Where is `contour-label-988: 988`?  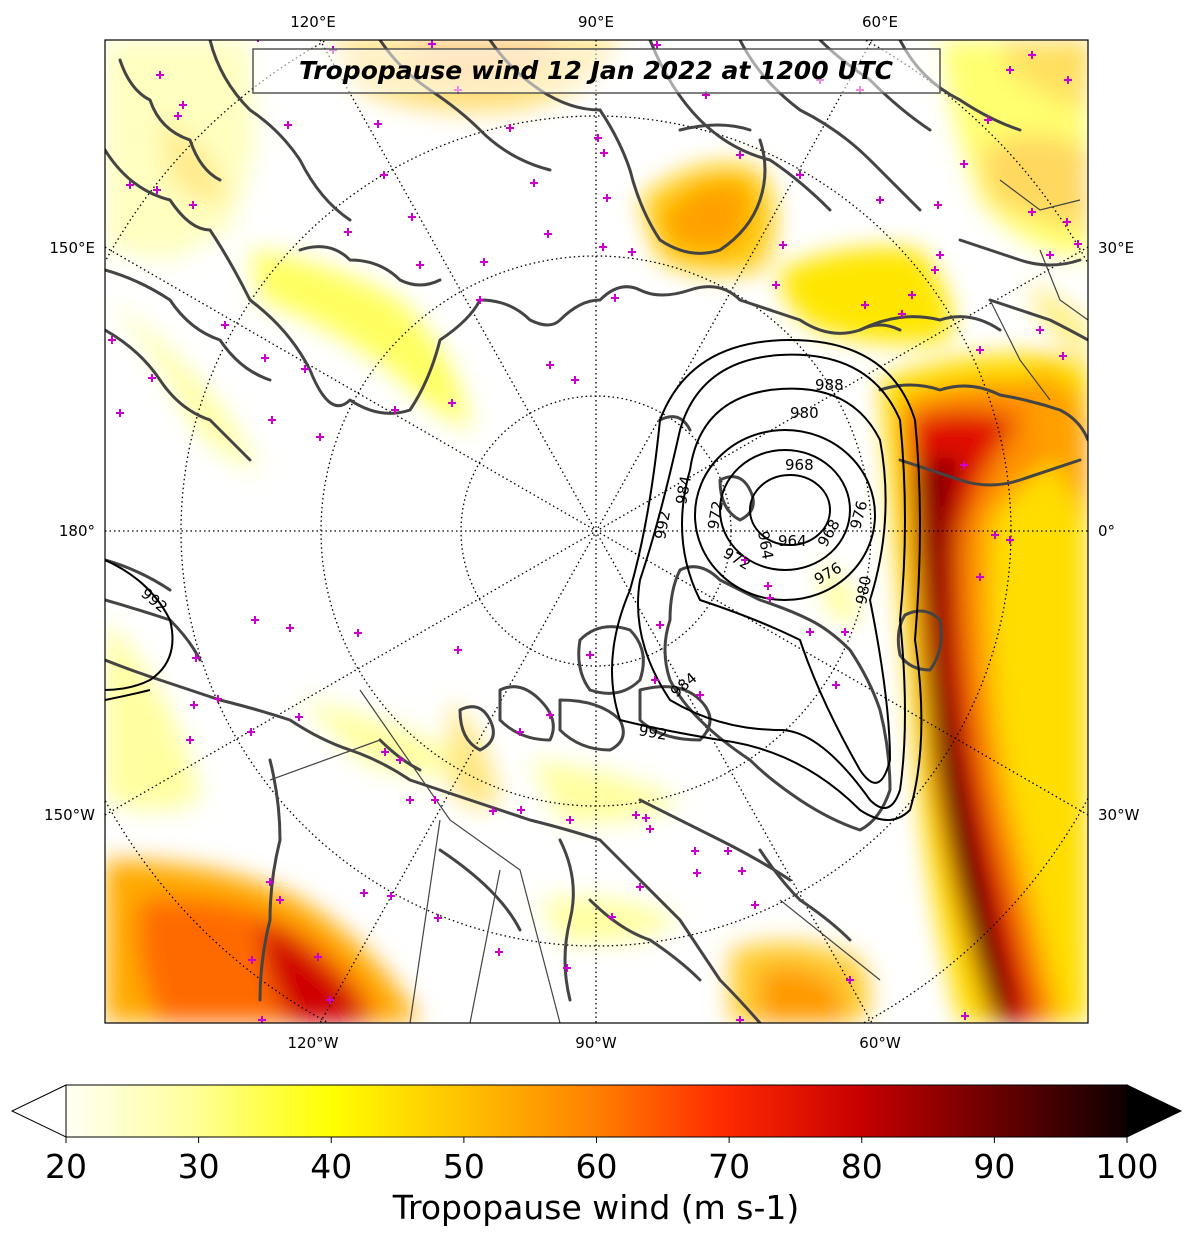 contour-label-988: 988 is located at coordinates (829, 385).